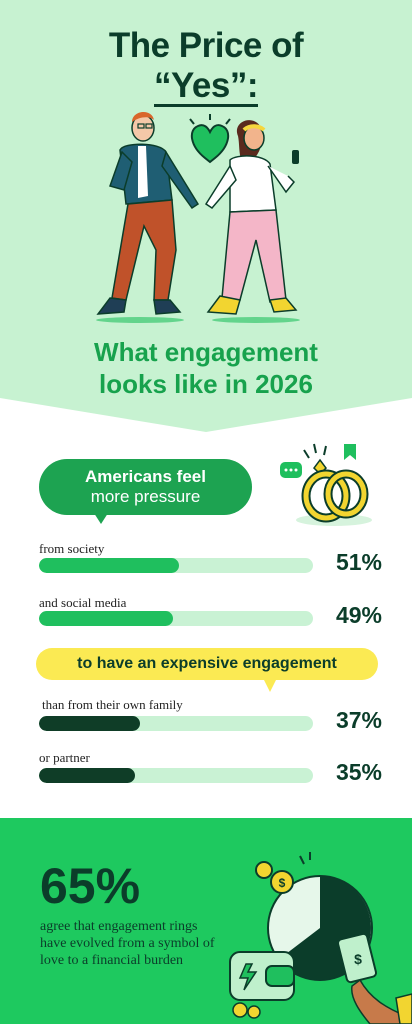  Describe the element at coordinates (270, 684) in the screenshot. I see `expensive-pill-tail` at that location.